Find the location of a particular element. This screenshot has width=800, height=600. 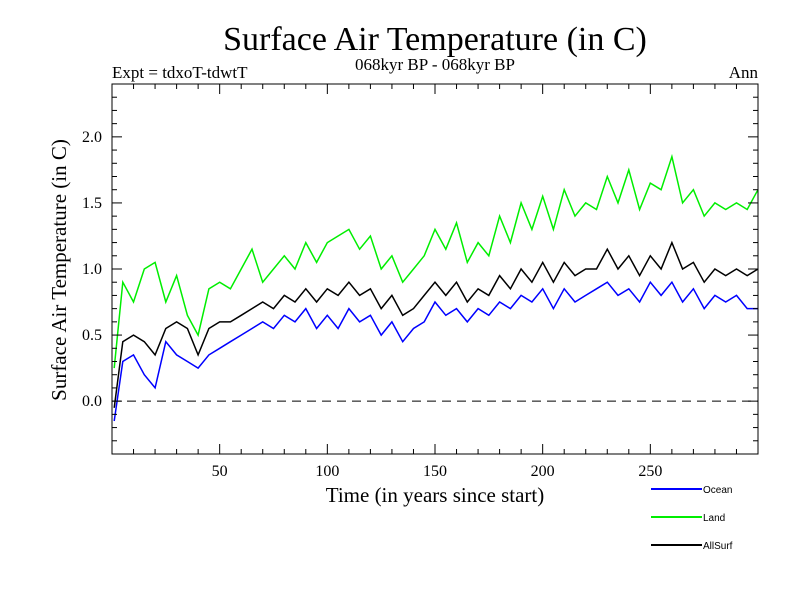

x-axis-label: Time (in years since start) is located at coordinates (435, 495).